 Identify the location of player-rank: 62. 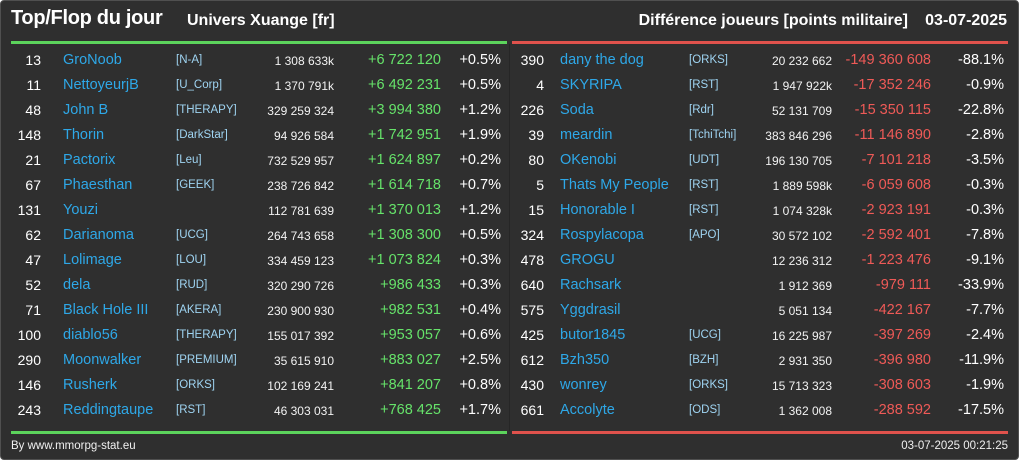
(33, 235).